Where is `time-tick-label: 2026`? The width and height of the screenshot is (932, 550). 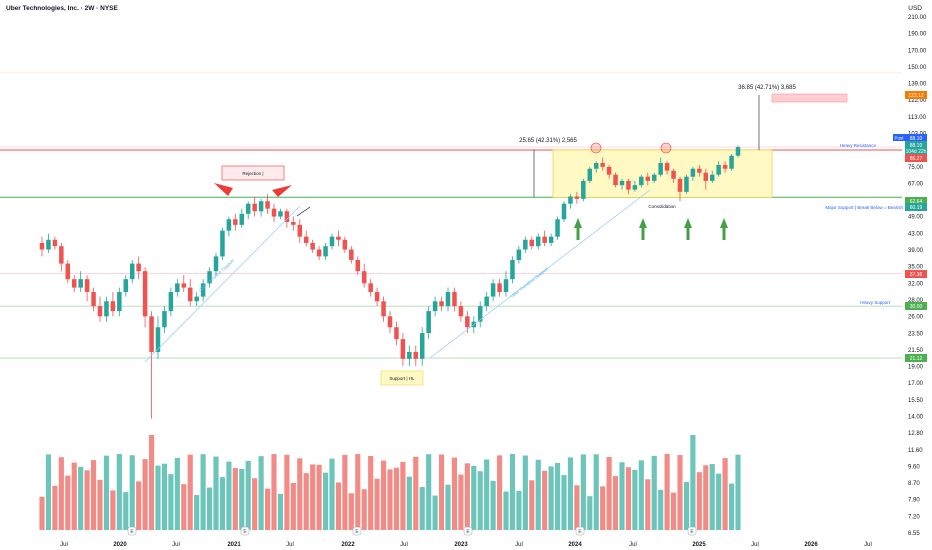 time-tick-label: 2026 is located at coordinates (811, 545).